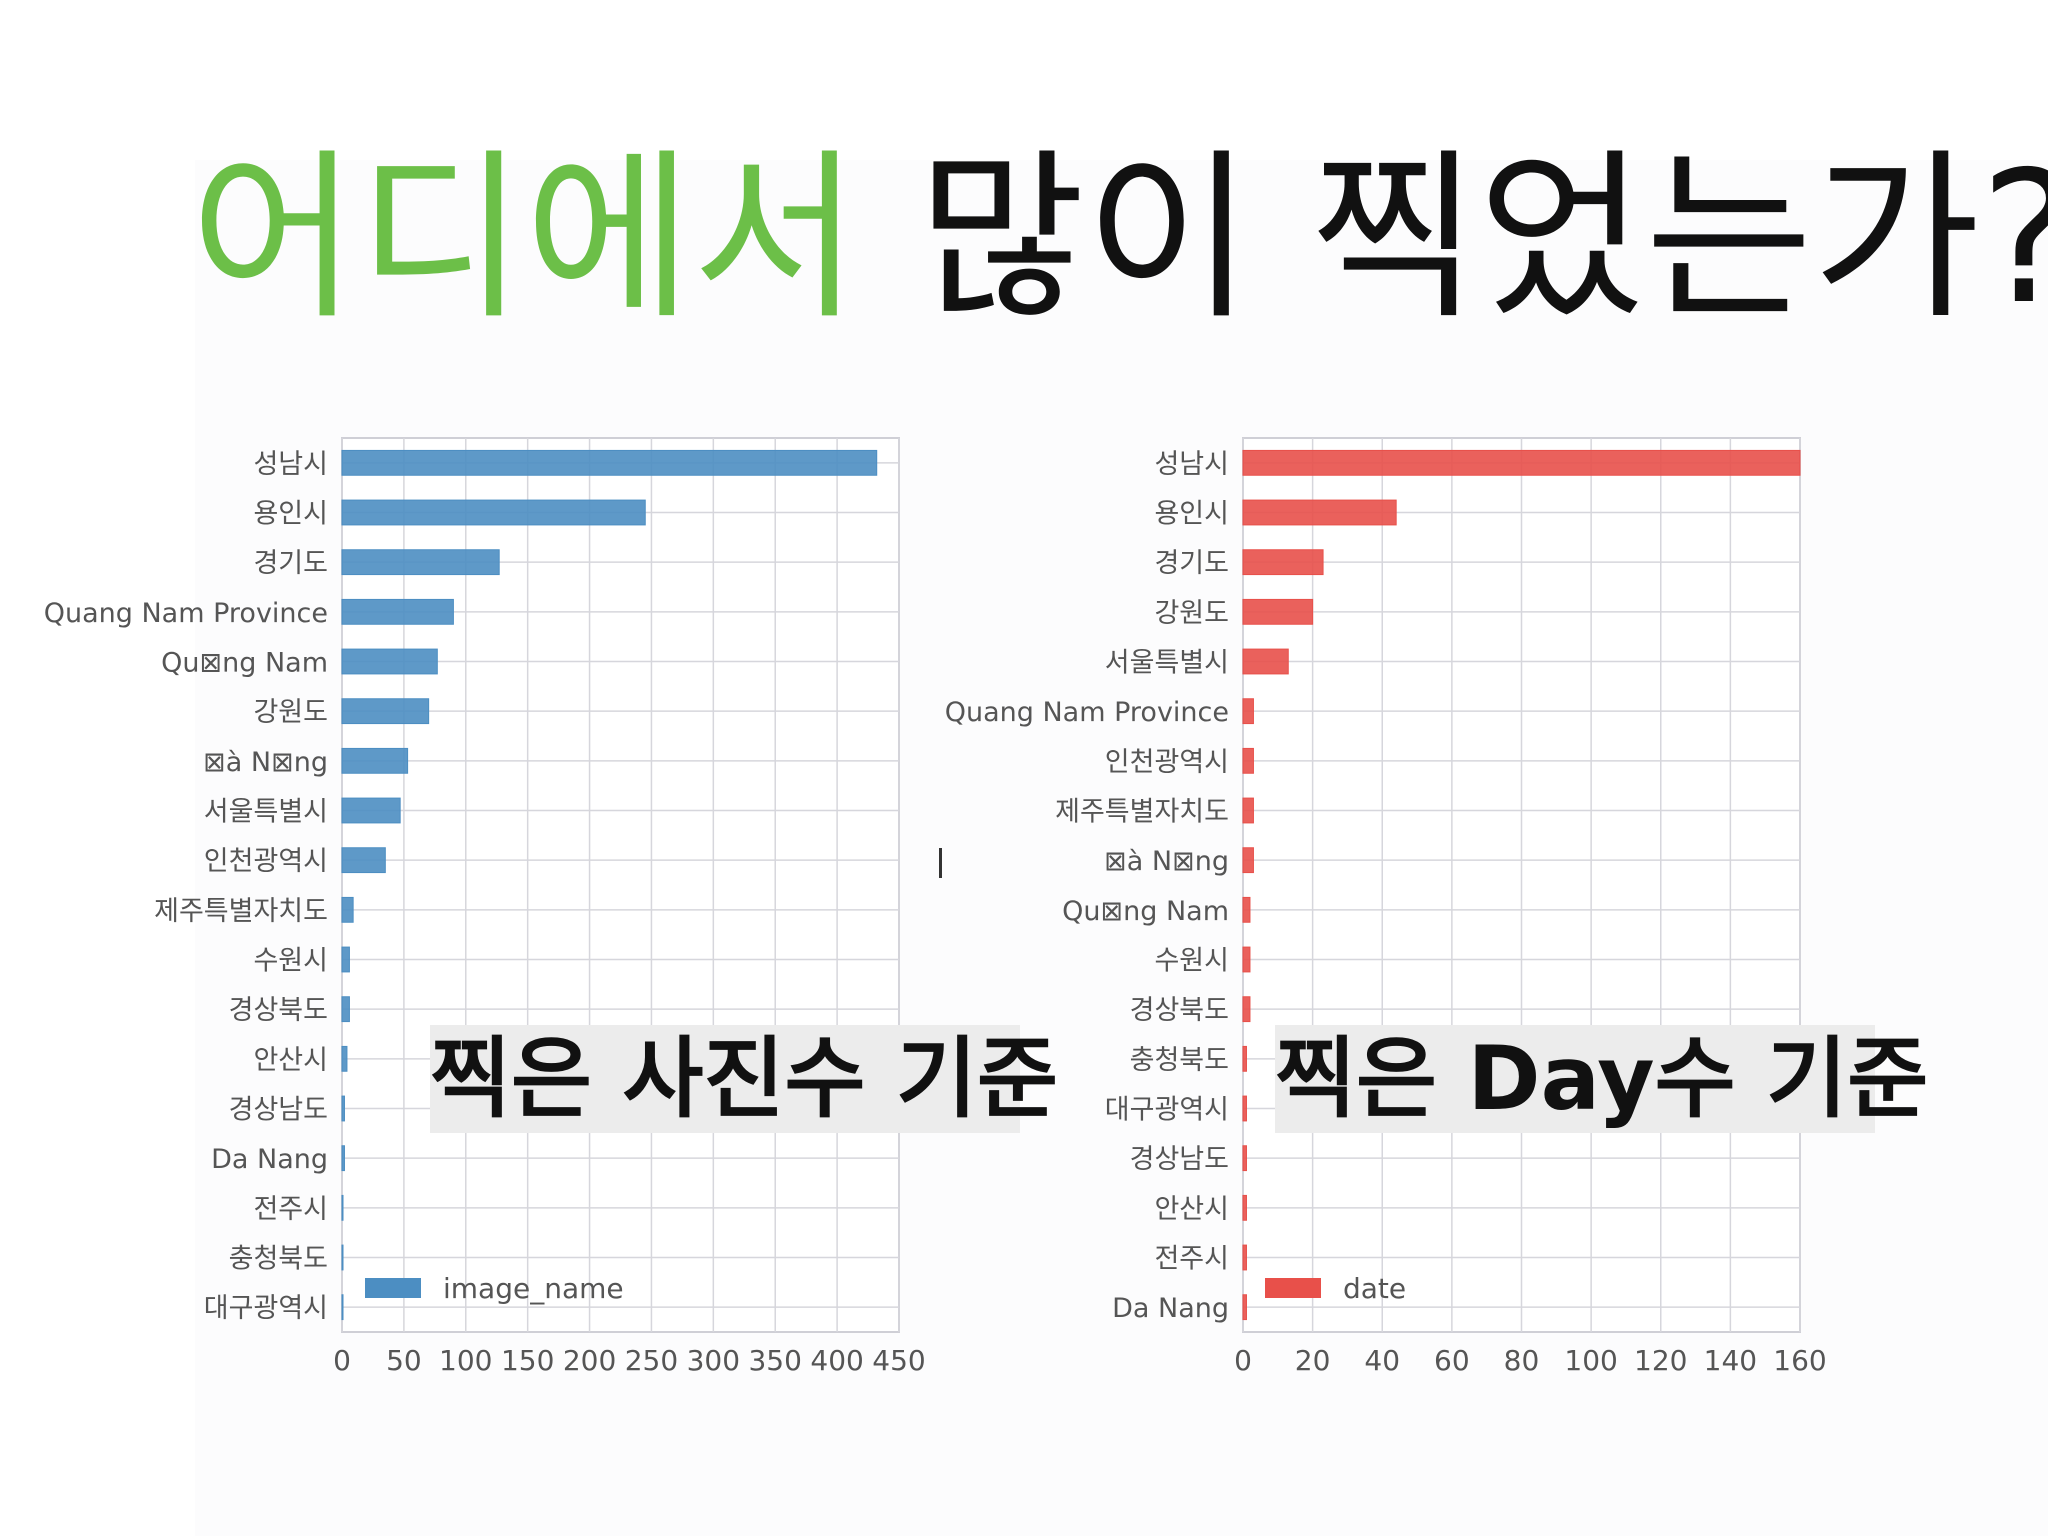 The image size is (2048, 1536). Describe the element at coordinates (404, 1360) in the screenshot. I see `x-tick-label: 50` at that location.